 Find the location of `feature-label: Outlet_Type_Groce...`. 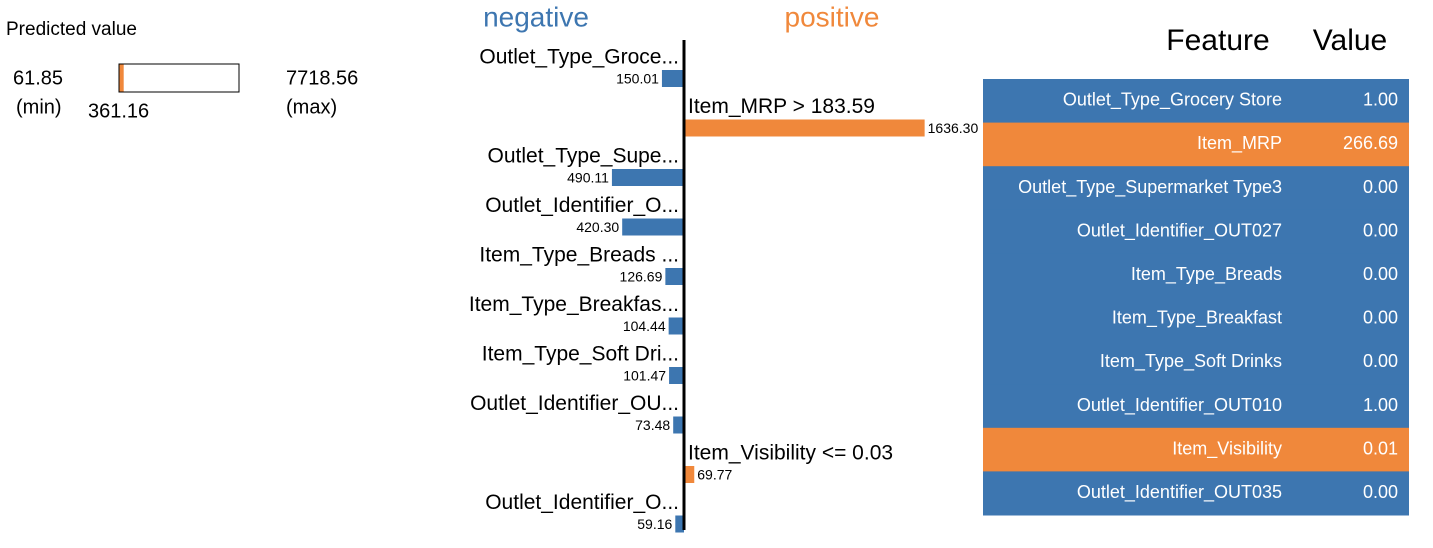

feature-label: Outlet_Type_Groce... is located at coordinates (579, 57).